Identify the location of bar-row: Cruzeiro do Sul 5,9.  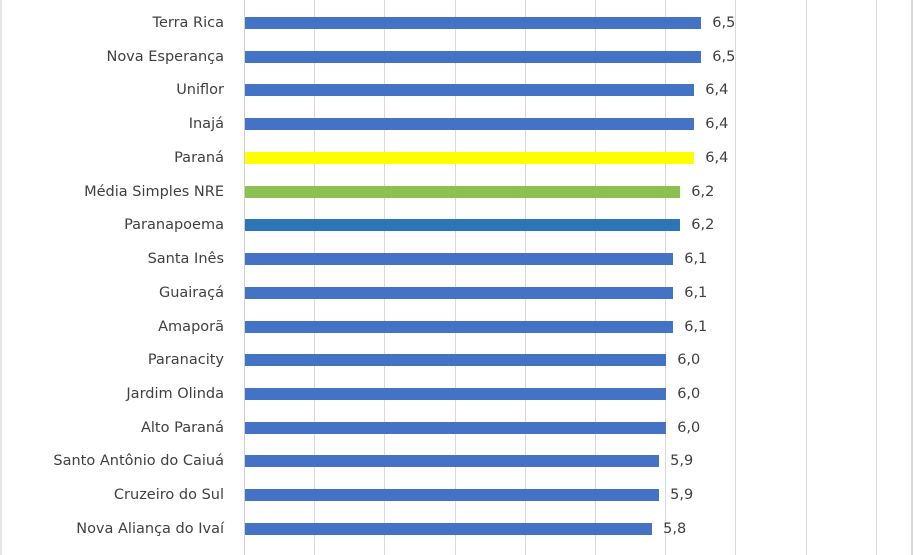
(458, 495).